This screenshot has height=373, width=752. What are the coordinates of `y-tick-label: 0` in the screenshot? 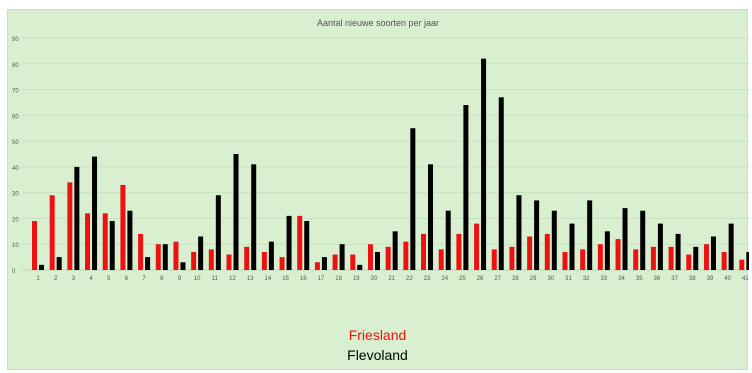 It's located at (14, 272).